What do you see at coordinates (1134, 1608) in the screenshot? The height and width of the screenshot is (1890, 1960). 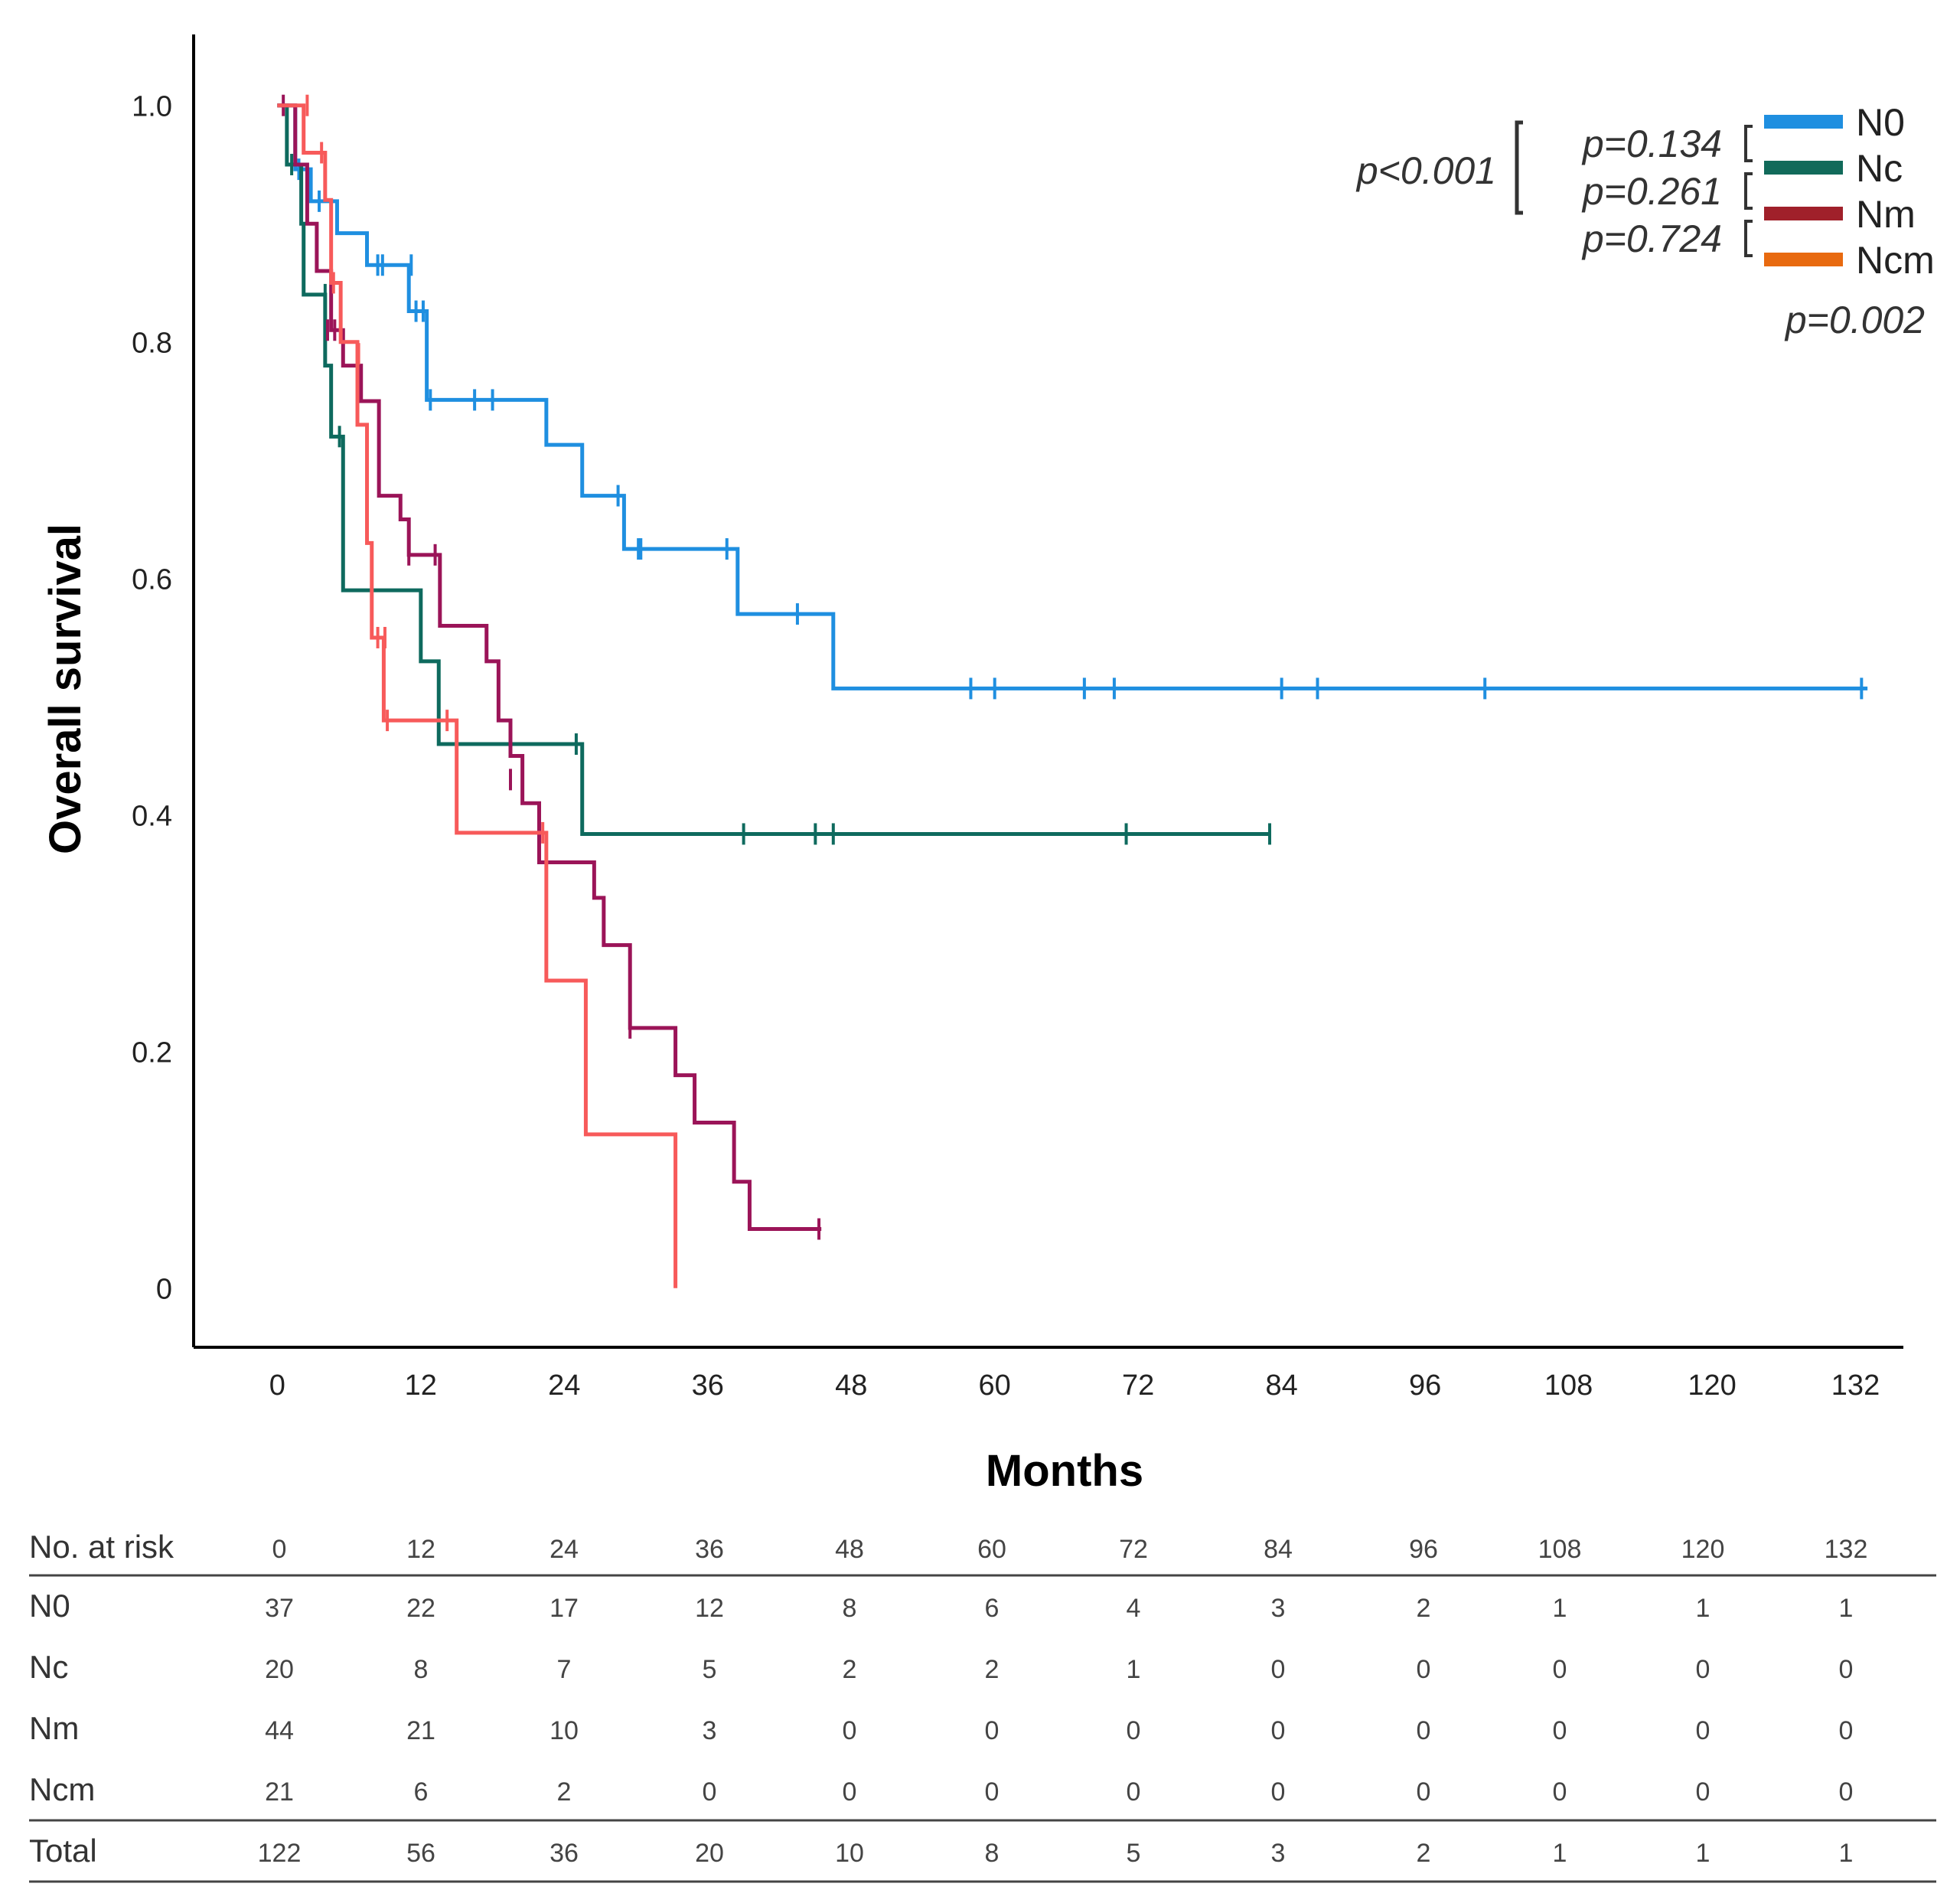 I see `risk-cell: 4` at bounding box center [1134, 1608].